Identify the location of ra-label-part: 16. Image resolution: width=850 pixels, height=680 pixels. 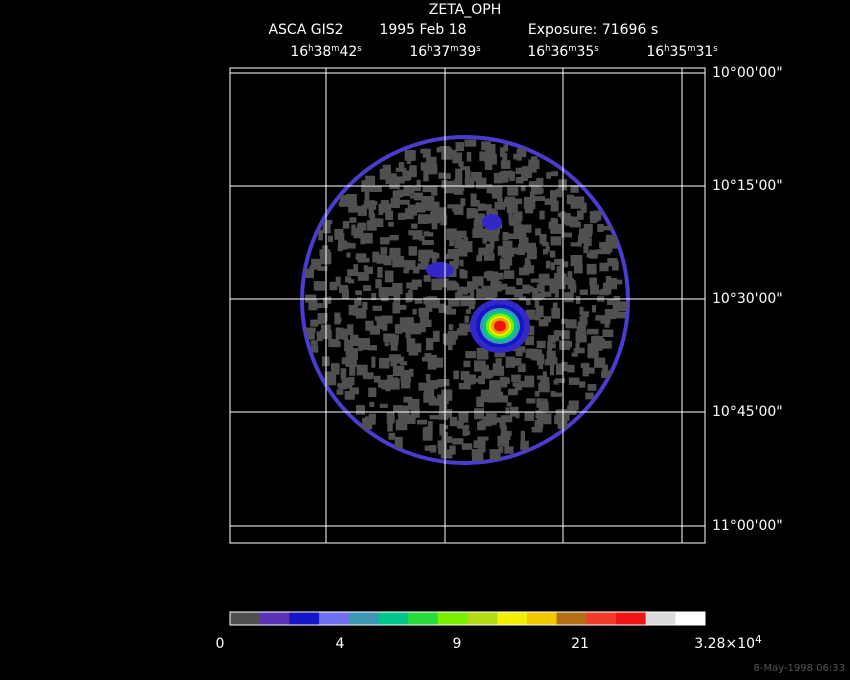
(299, 52).